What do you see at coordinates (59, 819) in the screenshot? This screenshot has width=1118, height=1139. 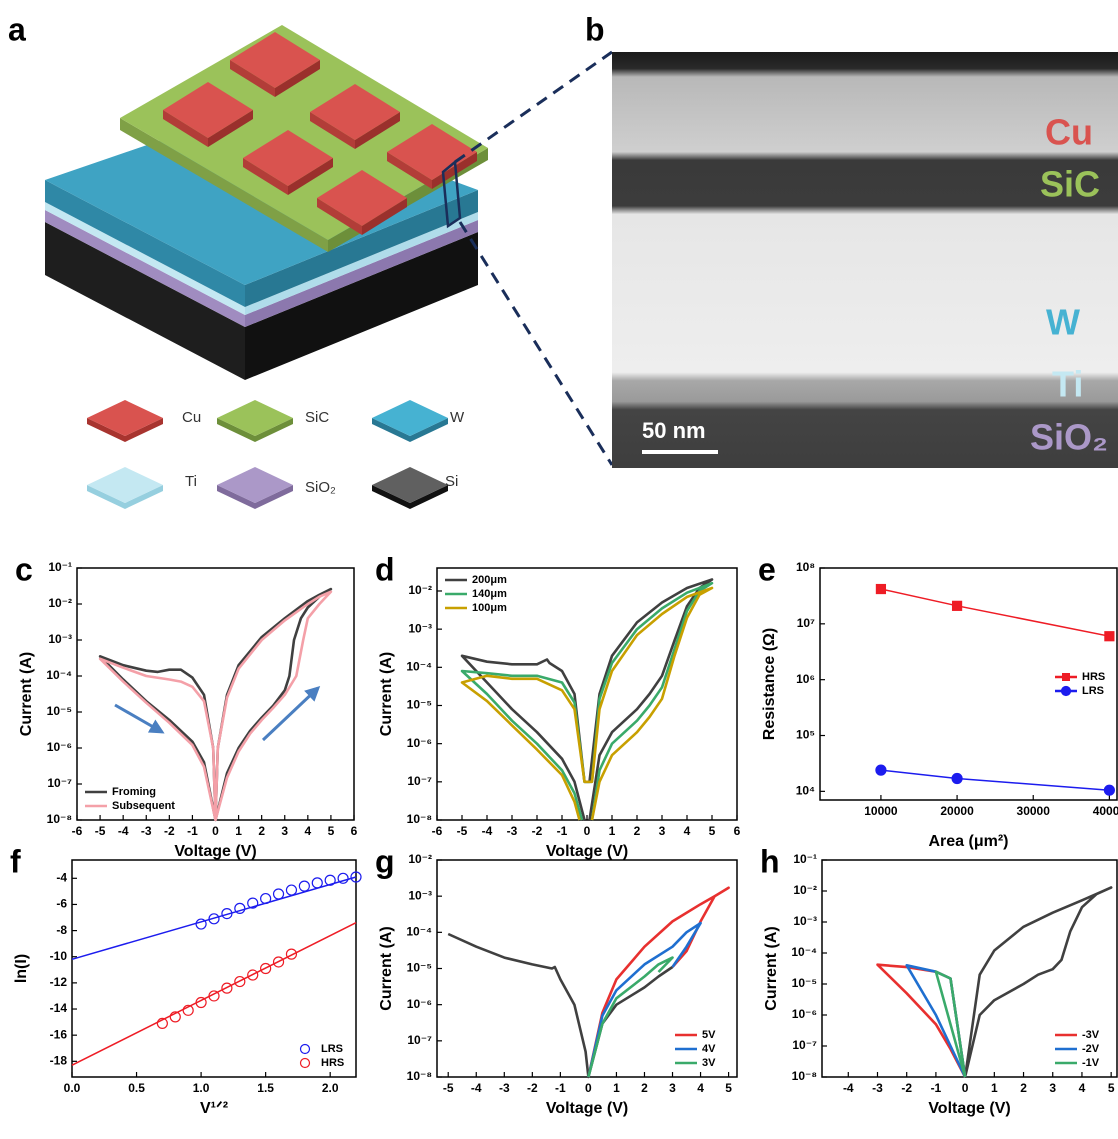 I see `y-tick-label: 10⁻⁸` at bounding box center [59, 819].